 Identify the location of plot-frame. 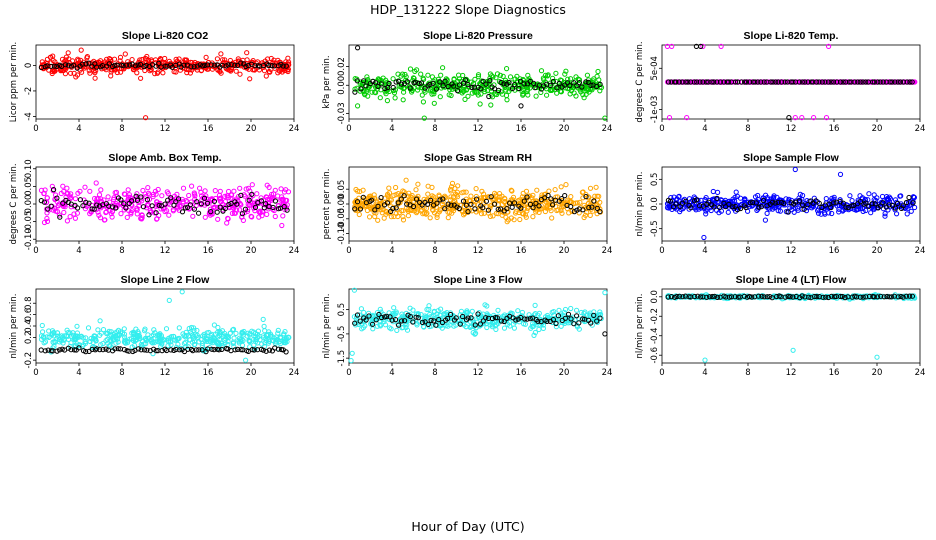
(791, 326).